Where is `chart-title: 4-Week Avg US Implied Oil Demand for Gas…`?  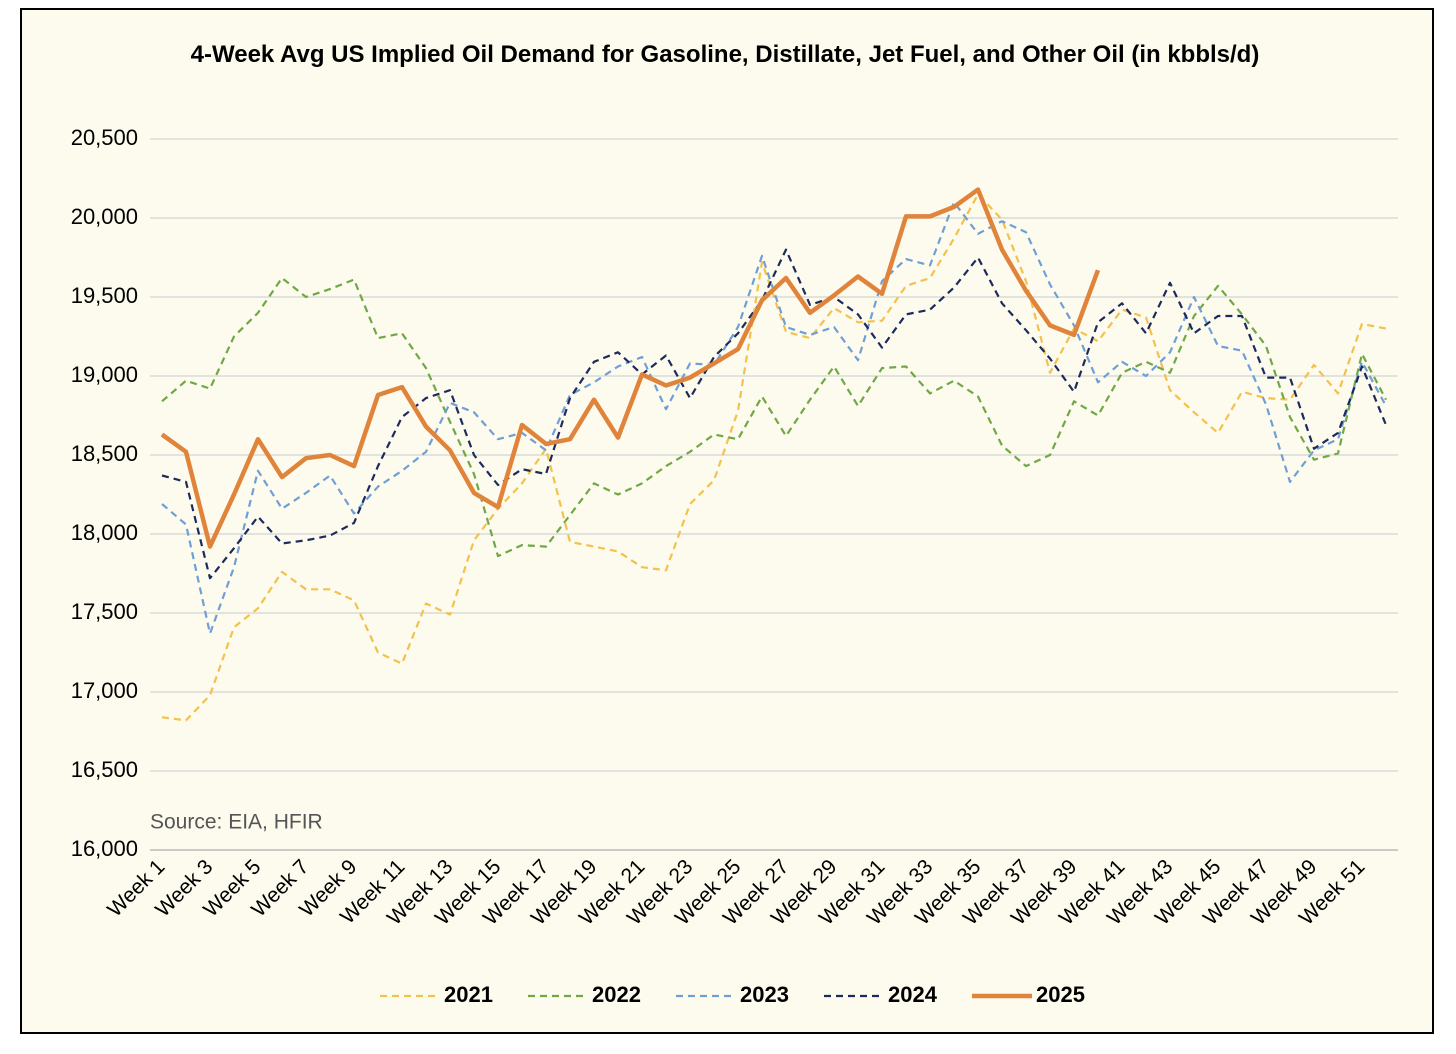 chart-title: 4-Week Avg US Implied Oil Demand for Gas… is located at coordinates (725, 54).